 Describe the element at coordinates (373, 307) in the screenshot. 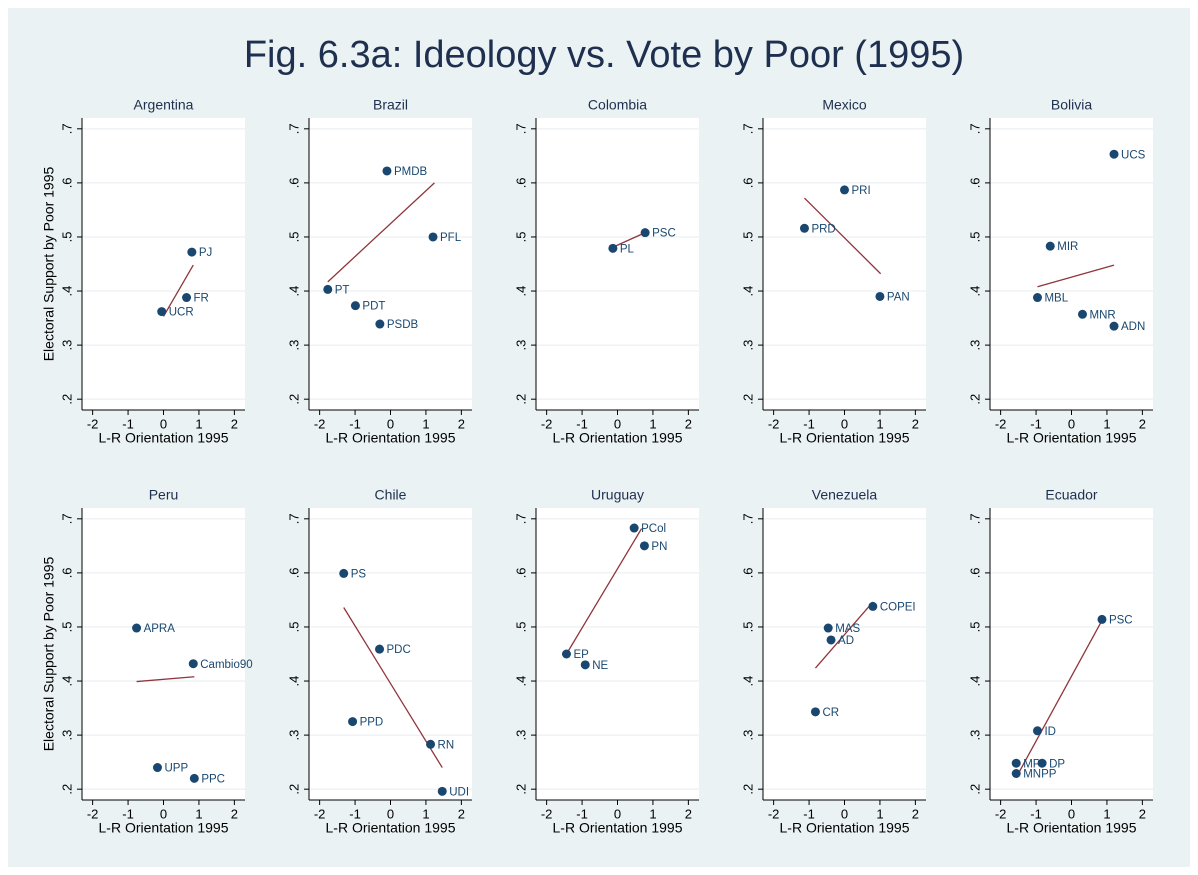

I see `point-label: PDT` at that location.